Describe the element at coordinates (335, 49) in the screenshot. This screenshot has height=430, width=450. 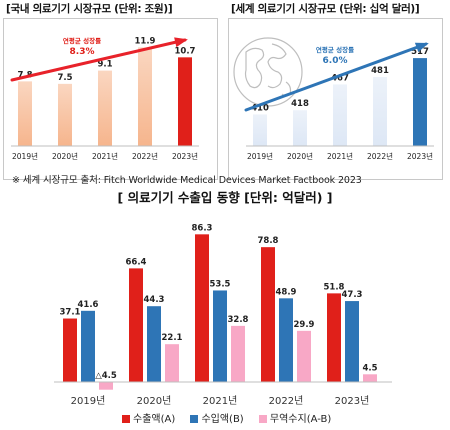
I see `glb-annotation-label: 연평균 성장률` at that location.